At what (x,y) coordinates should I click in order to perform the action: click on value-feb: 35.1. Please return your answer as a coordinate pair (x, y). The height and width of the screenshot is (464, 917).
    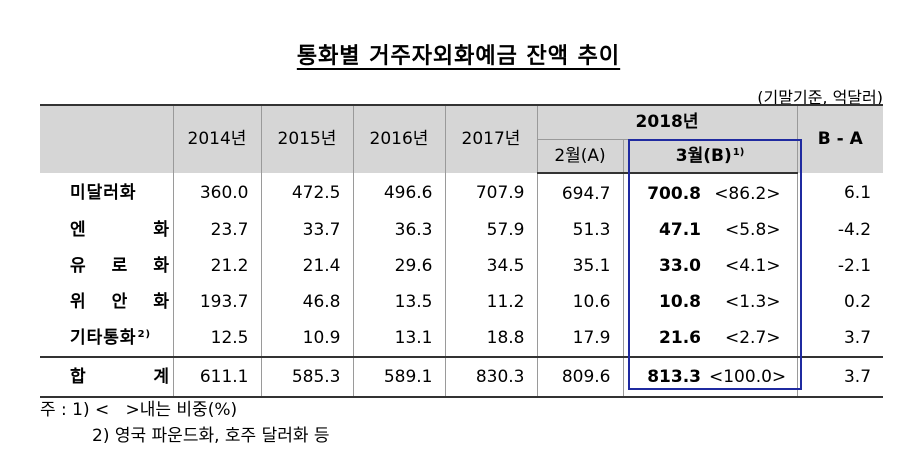
    Looking at the image, I should click on (579, 266).